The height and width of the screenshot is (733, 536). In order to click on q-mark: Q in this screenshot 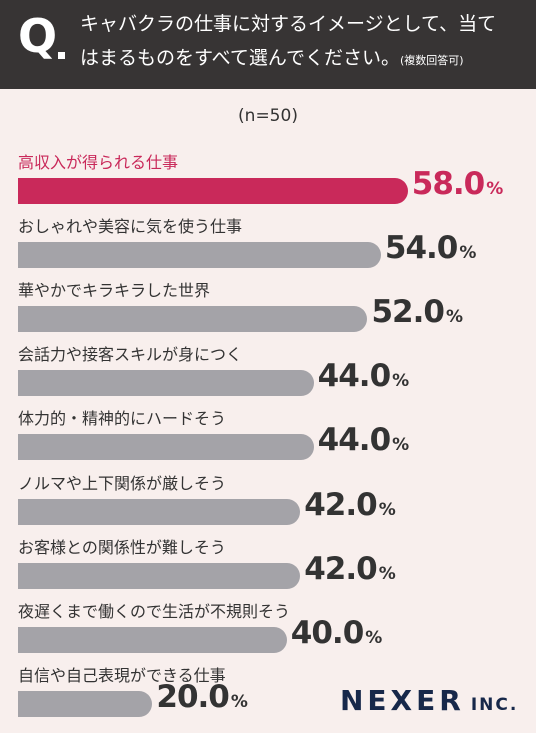, I will do `click(38, 36)`.